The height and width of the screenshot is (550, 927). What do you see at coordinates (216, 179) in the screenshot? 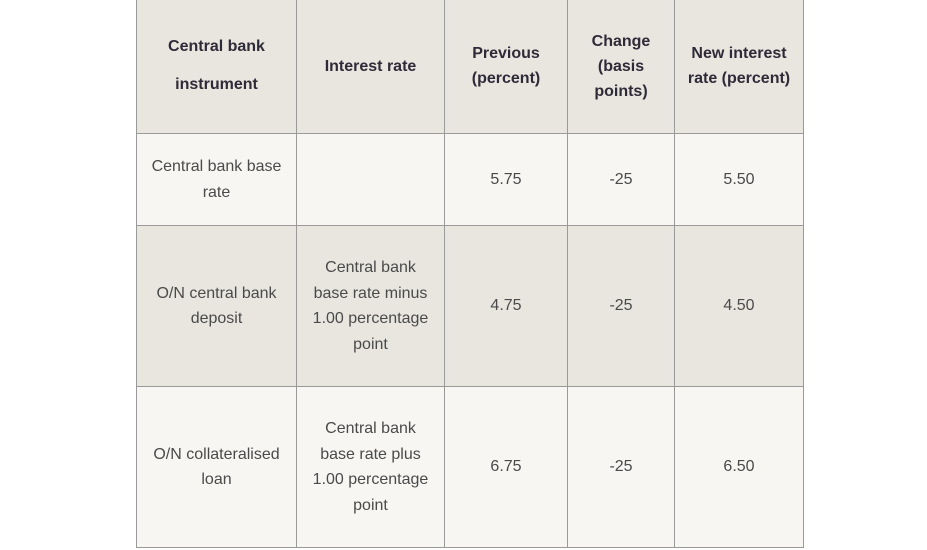
I see `cell-instrument: Central bank base rate` at bounding box center [216, 179].